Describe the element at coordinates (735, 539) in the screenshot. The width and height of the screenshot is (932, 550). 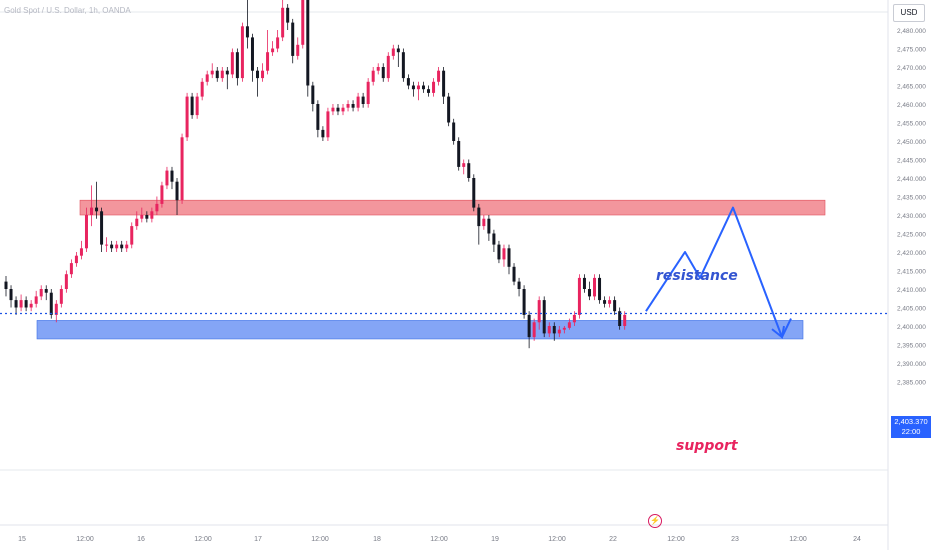
I see `time-tick-label: 23` at that location.